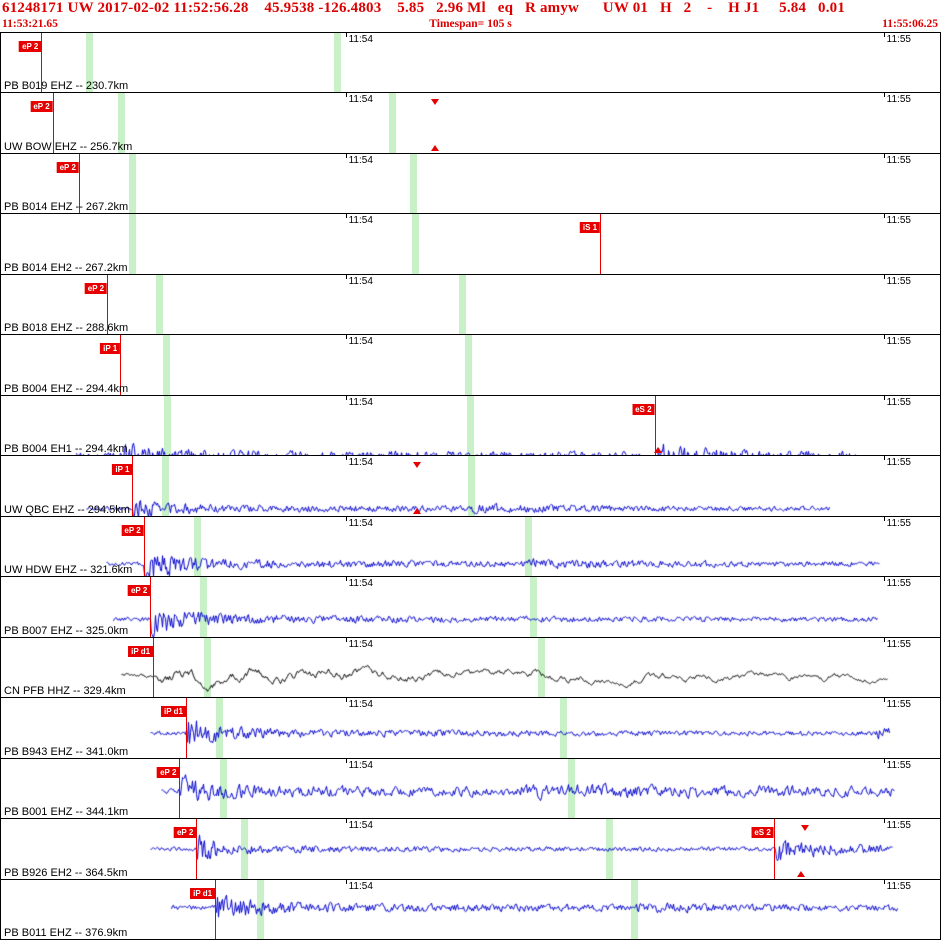  I want to click on timespan-label: Timespan= 105 s, so click(470, 24).